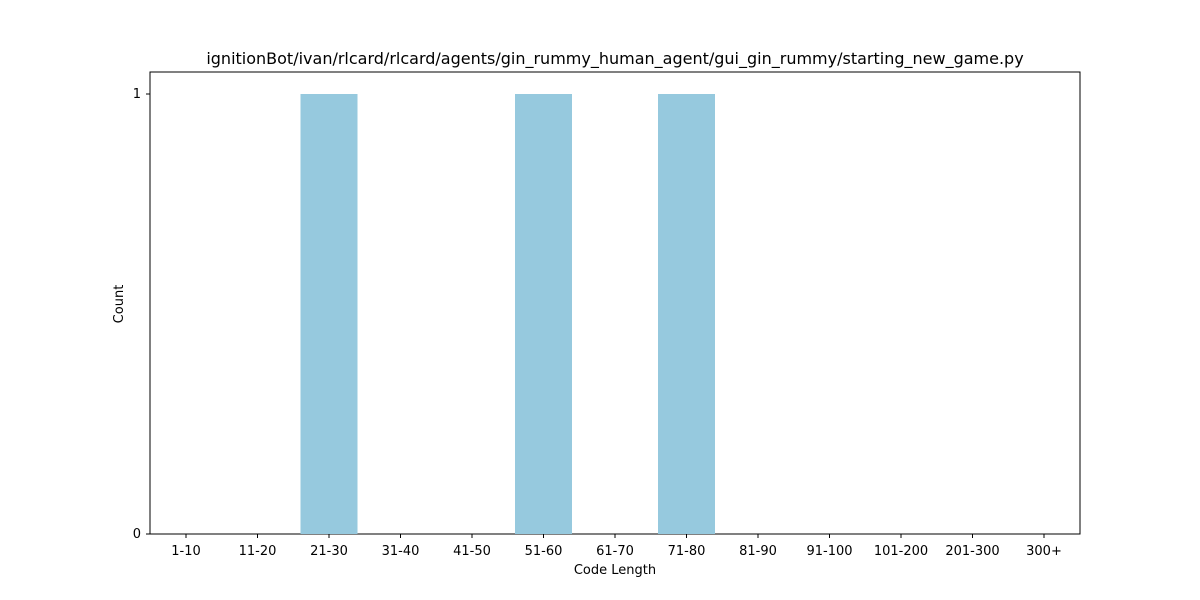  I want to click on x-tick-label: 201-300, so click(972, 551).